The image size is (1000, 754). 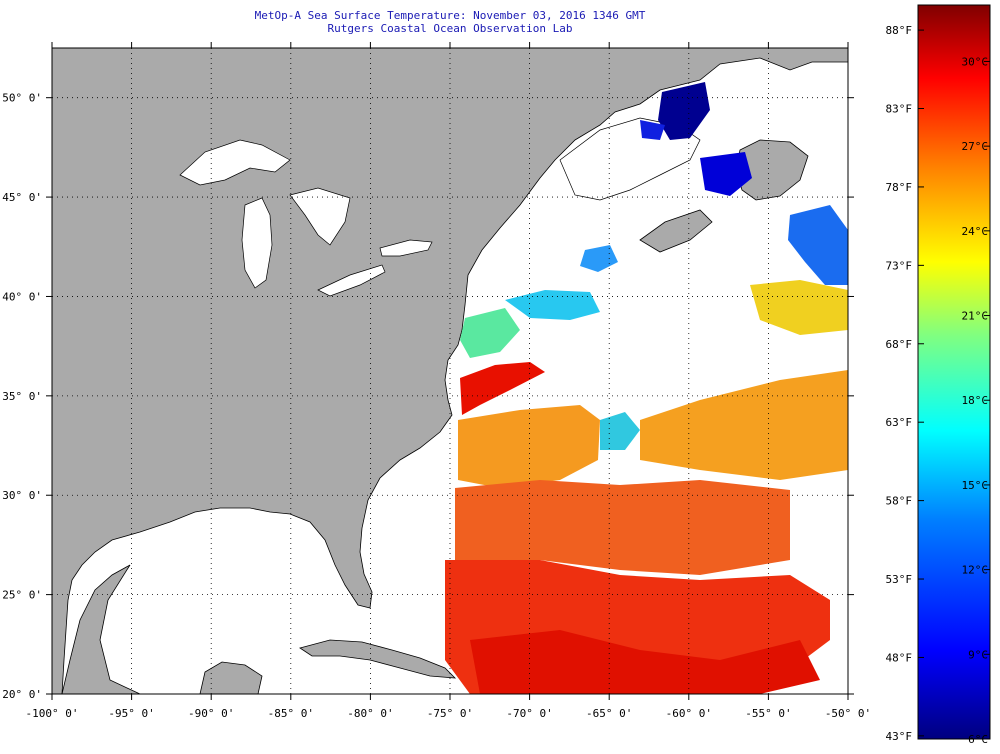 I want to click on colorbar-fahrenheit-label: 68°F, so click(x=899, y=344).